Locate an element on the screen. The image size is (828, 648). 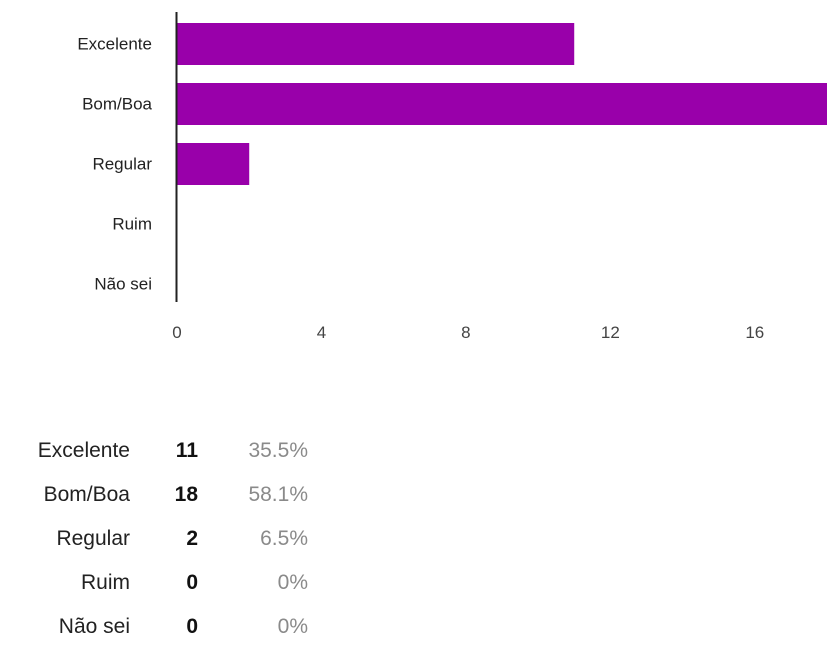
category-labels: Excelente Bom/Boa Regular Ruim Não sei is located at coordinates (114, 164).